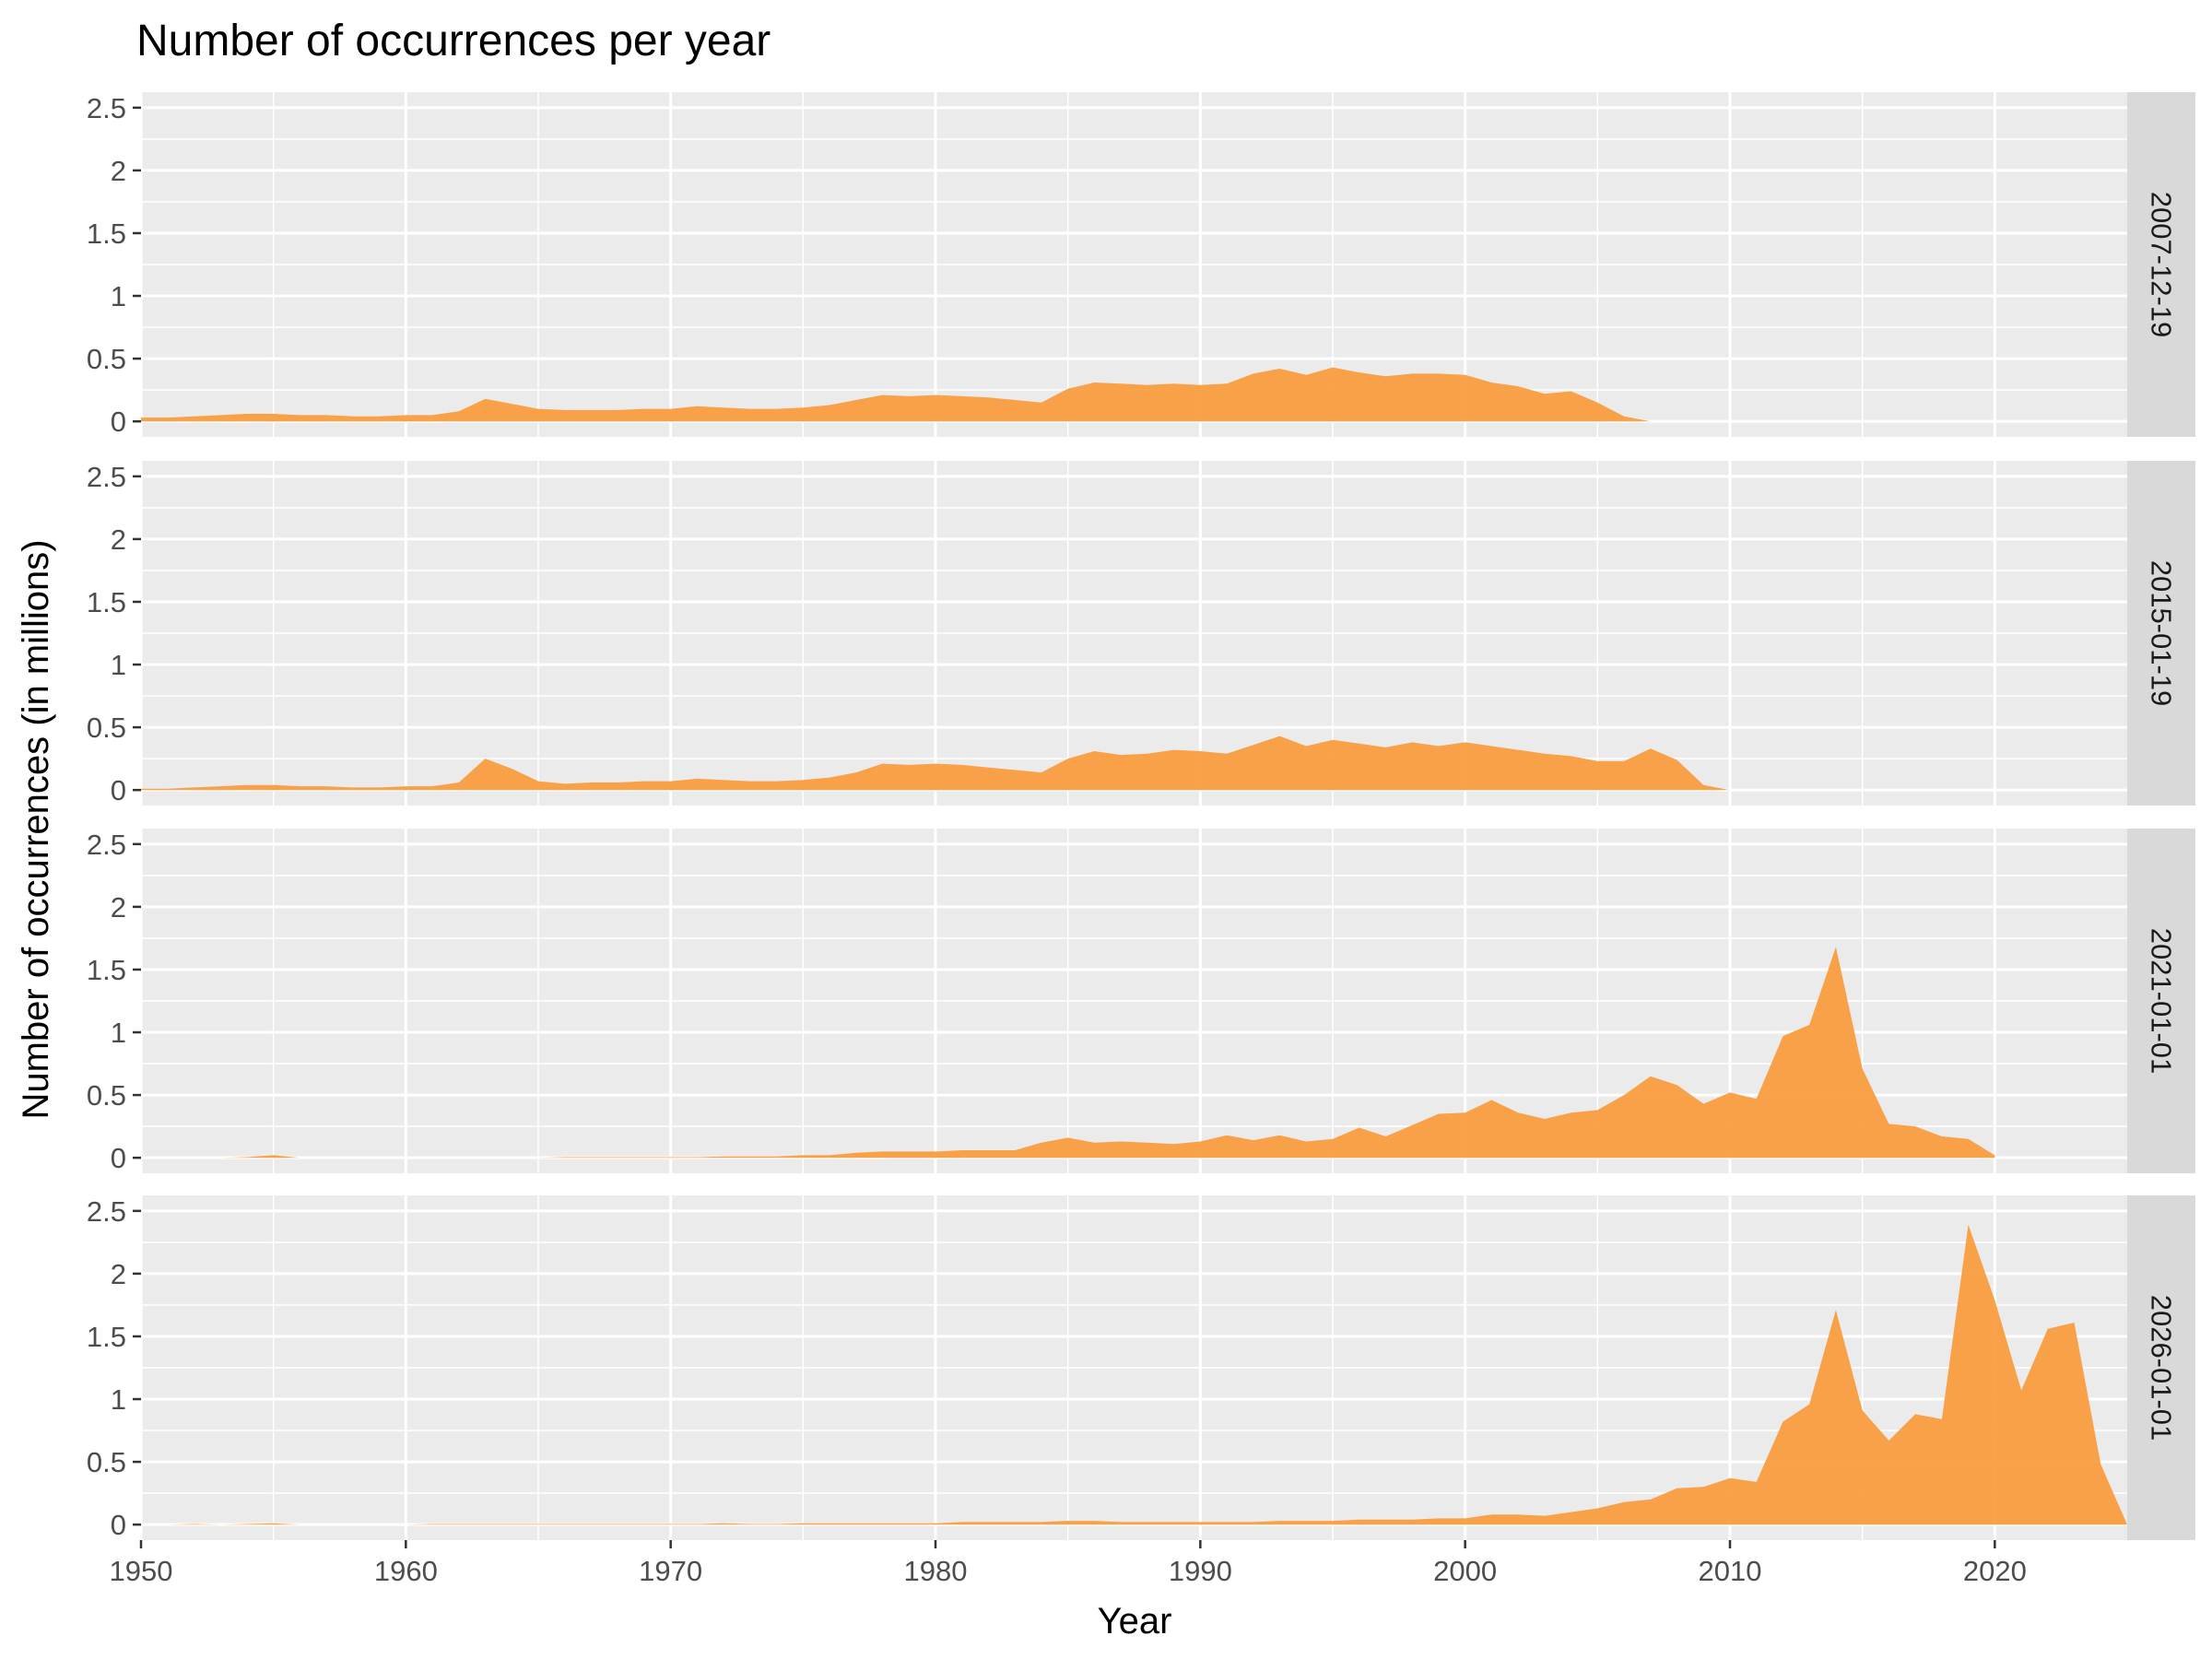  I want to click on facet-strip-label: 2021-01-01, so click(2162, 1001).